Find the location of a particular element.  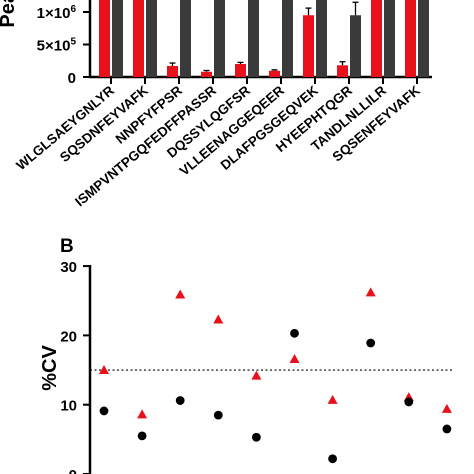

panel-b-y-tick-label: 20 is located at coordinates (68, 336).